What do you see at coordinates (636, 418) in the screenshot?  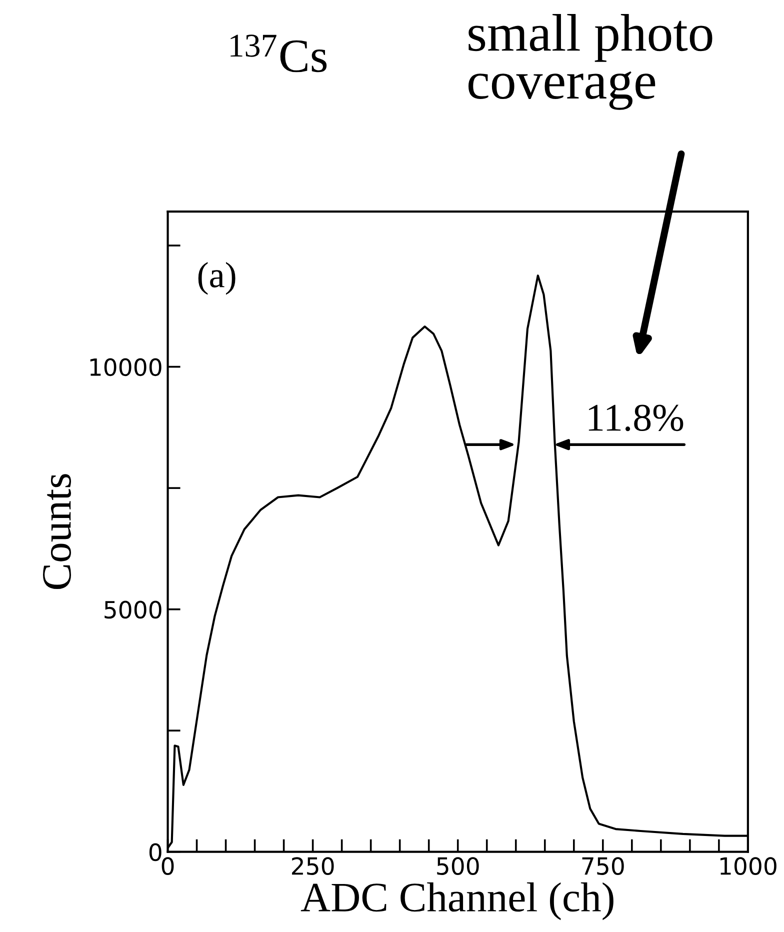 I see `annotation: 11.8%` at bounding box center [636, 418].